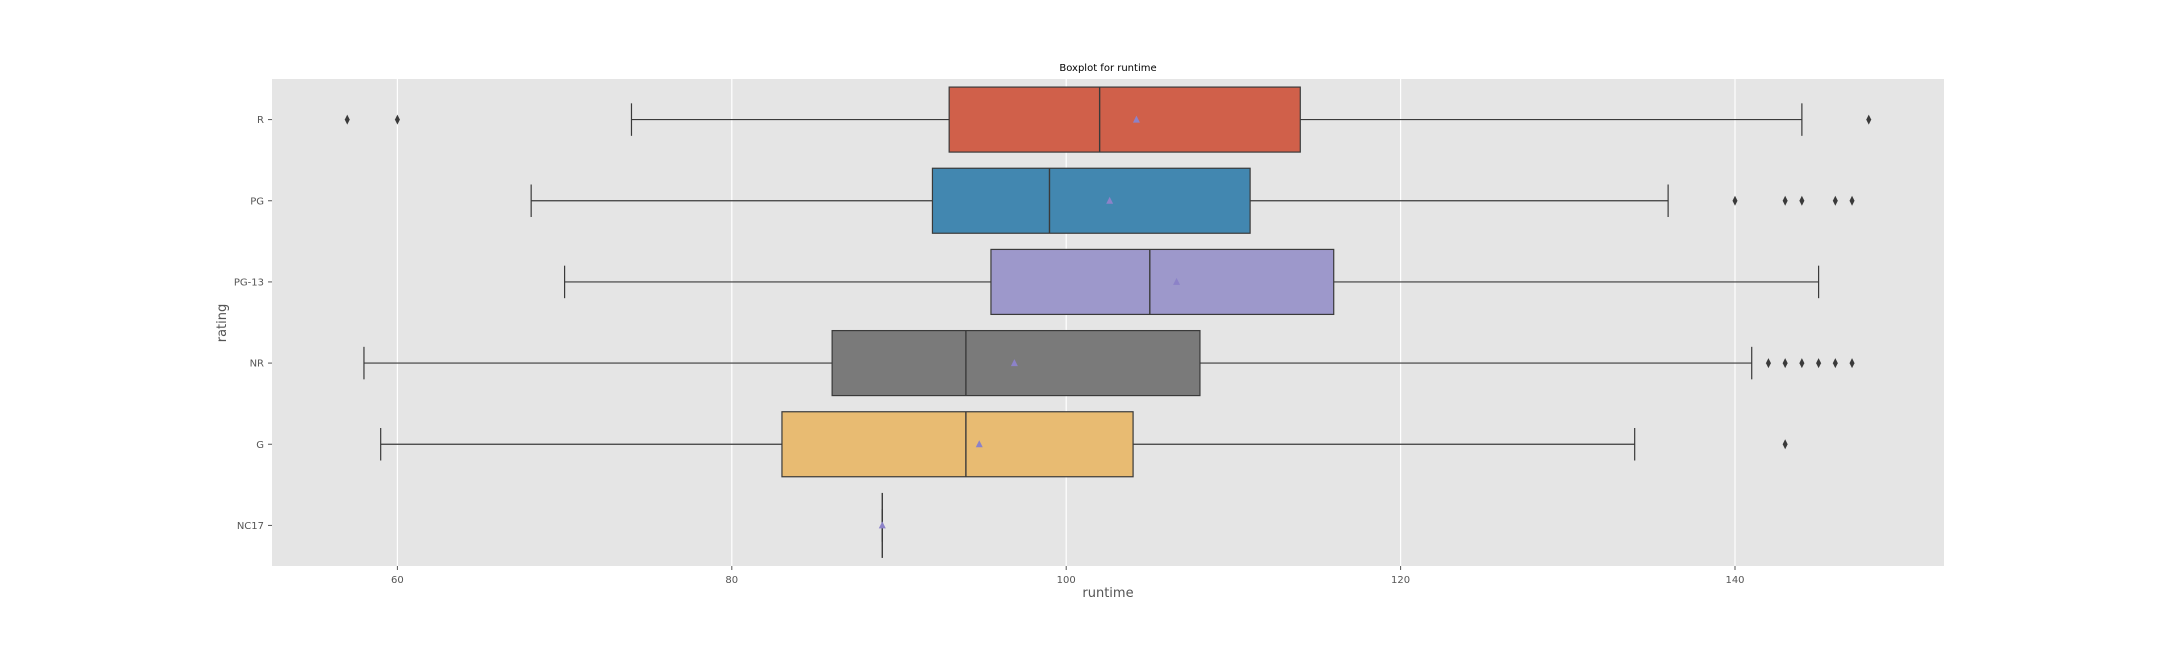 Image resolution: width=2160 pixels, height=648 pixels. Describe the element at coordinates (253, 323) in the screenshot. I see `y-axis-ticks: R PG PG-13 NR G NC17` at that location.